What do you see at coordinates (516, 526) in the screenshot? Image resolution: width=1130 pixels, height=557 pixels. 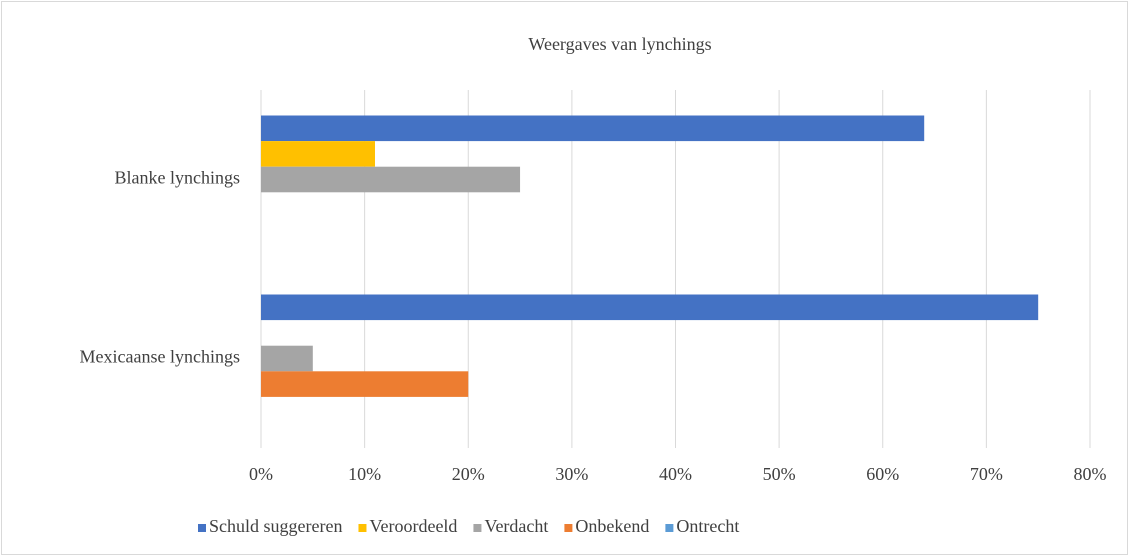 I see `legend-label: Verdacht` at bounding box center [516, 526].